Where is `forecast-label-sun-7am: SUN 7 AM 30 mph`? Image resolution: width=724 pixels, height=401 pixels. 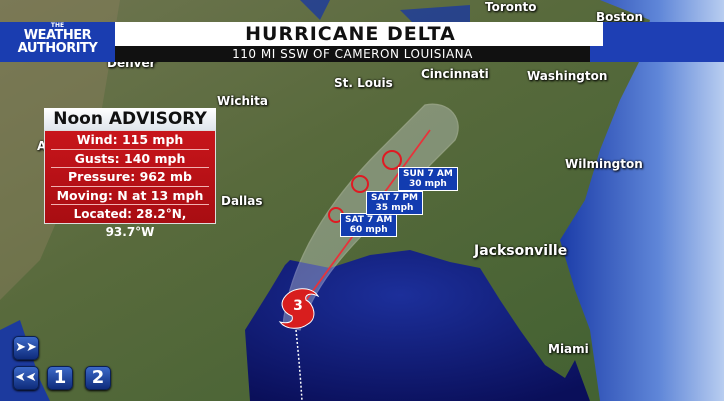 forecast-label-sun-7am: SUN 7 AM 30 mph is located at coordinates (428, 179).